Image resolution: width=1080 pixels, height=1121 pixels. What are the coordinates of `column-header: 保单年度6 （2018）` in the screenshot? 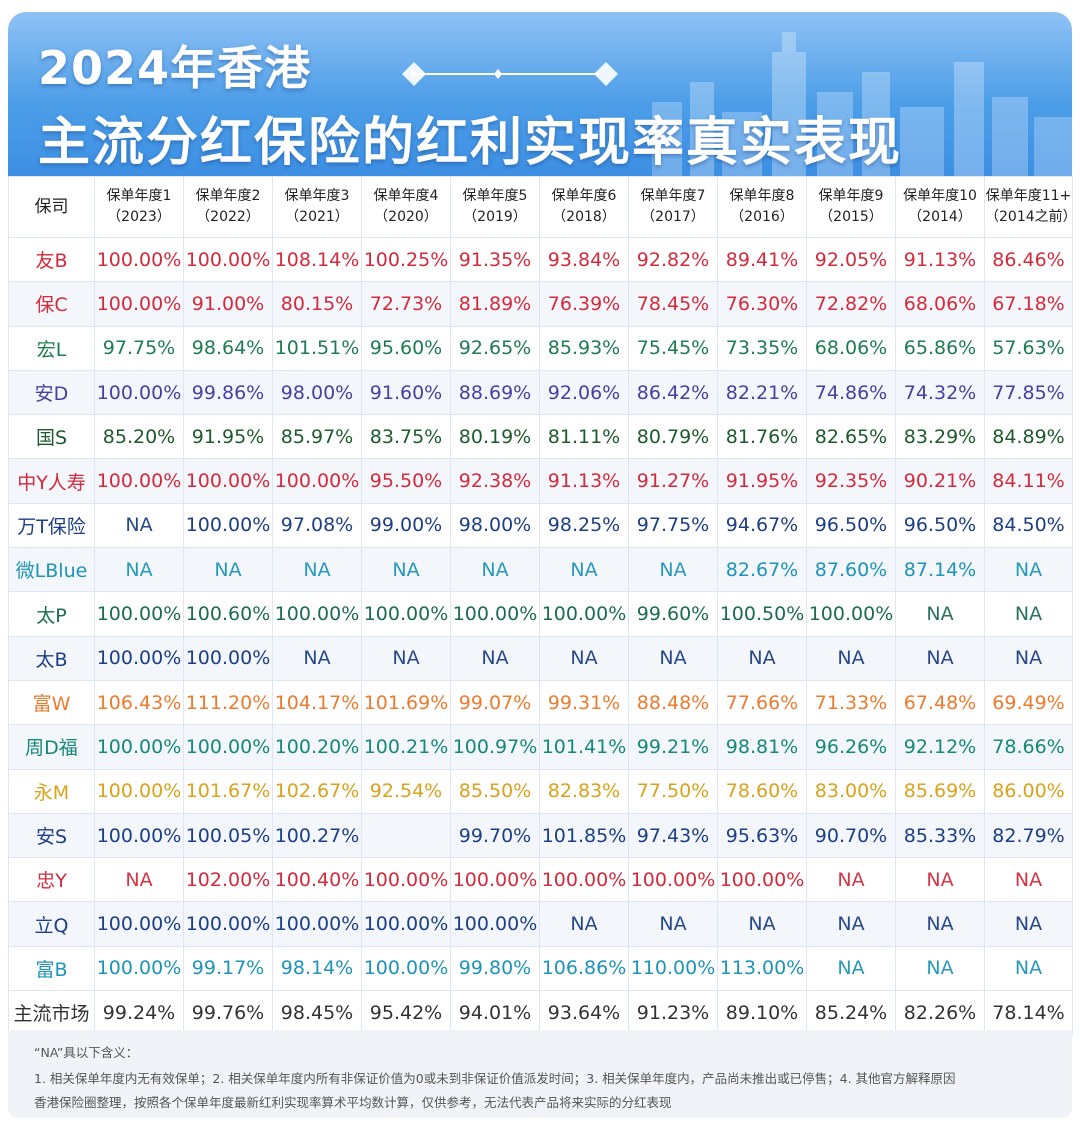 It's located at (584, 207).